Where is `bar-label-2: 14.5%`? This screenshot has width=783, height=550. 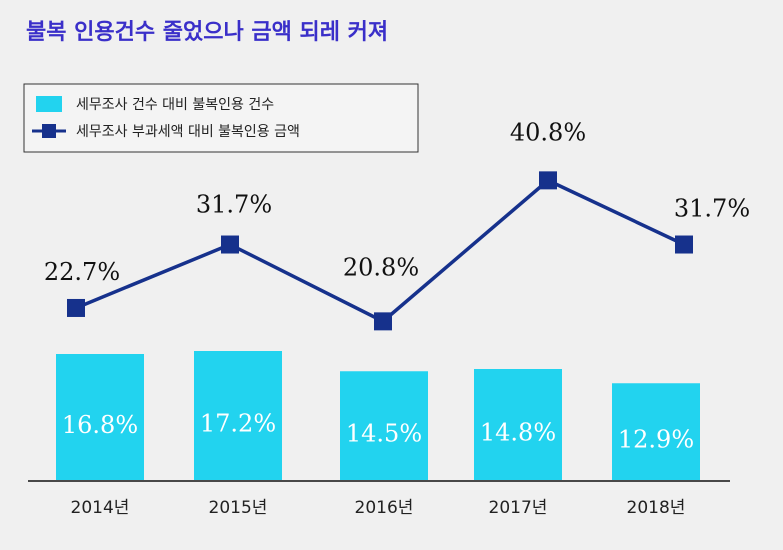 bar-label-2: 14.5% is located at coordinates (384, 434).